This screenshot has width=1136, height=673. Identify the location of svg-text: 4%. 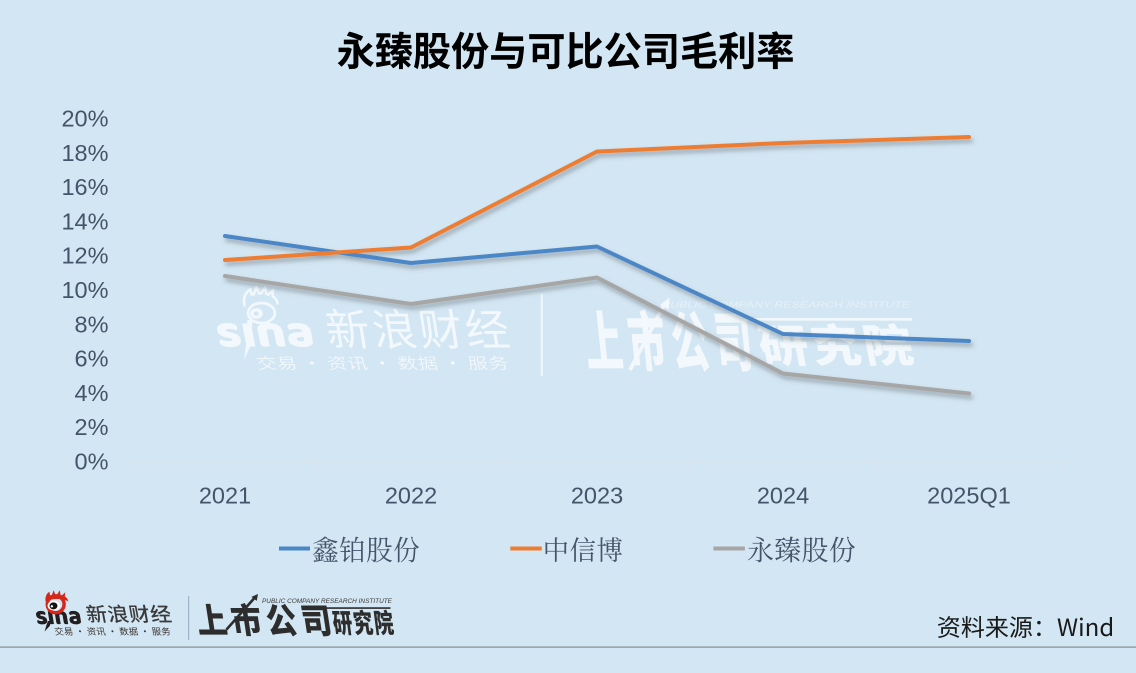
(92, 393).